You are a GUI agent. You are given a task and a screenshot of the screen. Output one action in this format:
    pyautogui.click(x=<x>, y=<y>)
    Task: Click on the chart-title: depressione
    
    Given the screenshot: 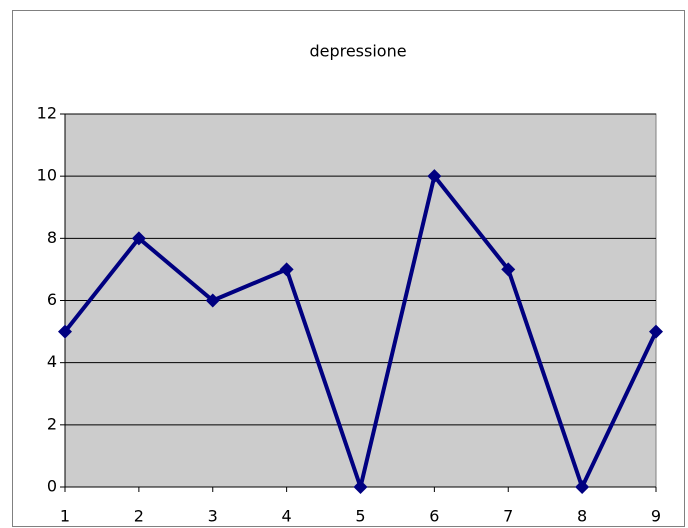 What is the action you would take?
    pyautogui.click(x=357, y=51)
    